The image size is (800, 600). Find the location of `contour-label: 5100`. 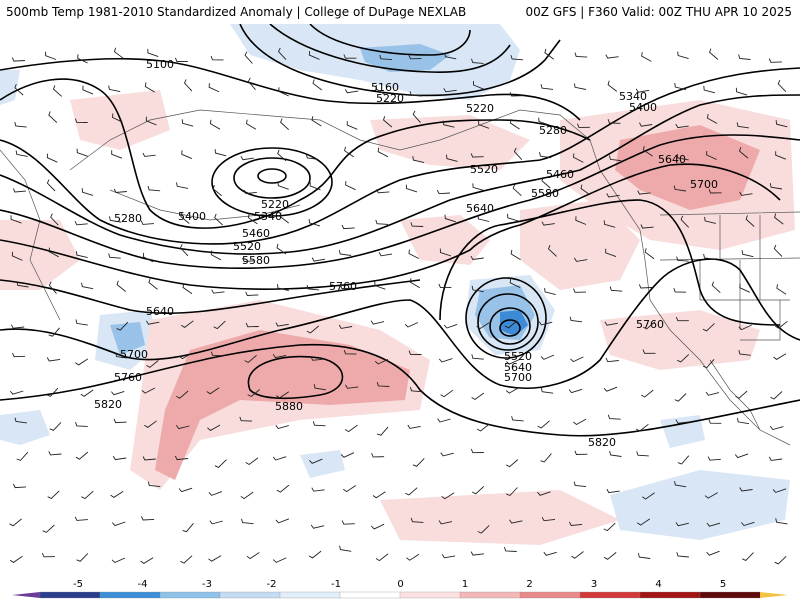

contour-label: 5100 is located at coordinates (160, 64).